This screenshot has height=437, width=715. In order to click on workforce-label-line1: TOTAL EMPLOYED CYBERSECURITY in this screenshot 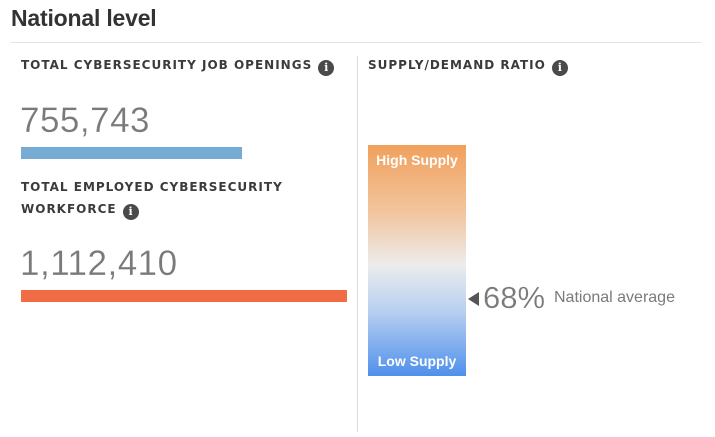, I will do `click(152, 187)`.